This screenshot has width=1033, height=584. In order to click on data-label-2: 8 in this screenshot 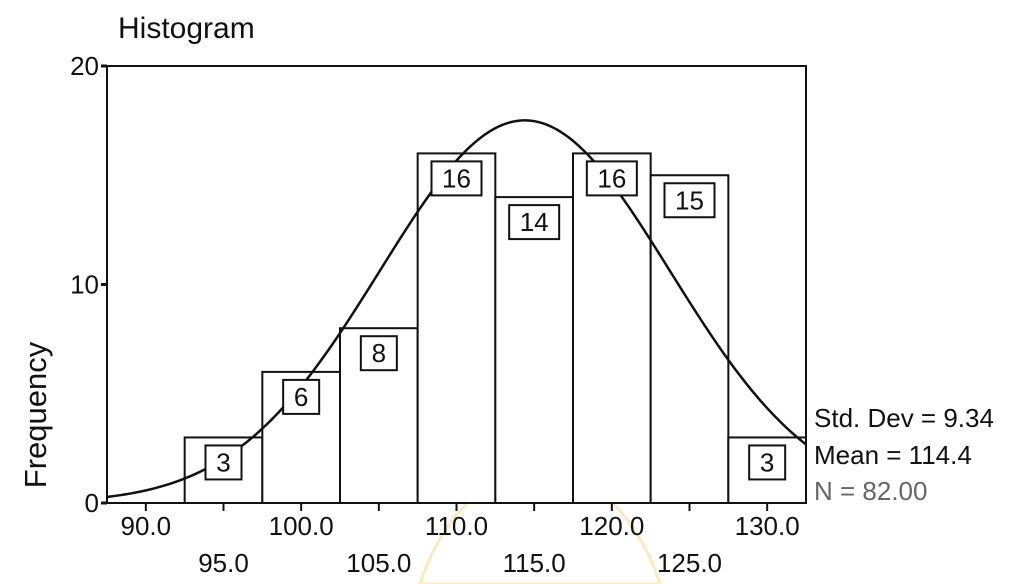, I will do `click(378, 353)`.